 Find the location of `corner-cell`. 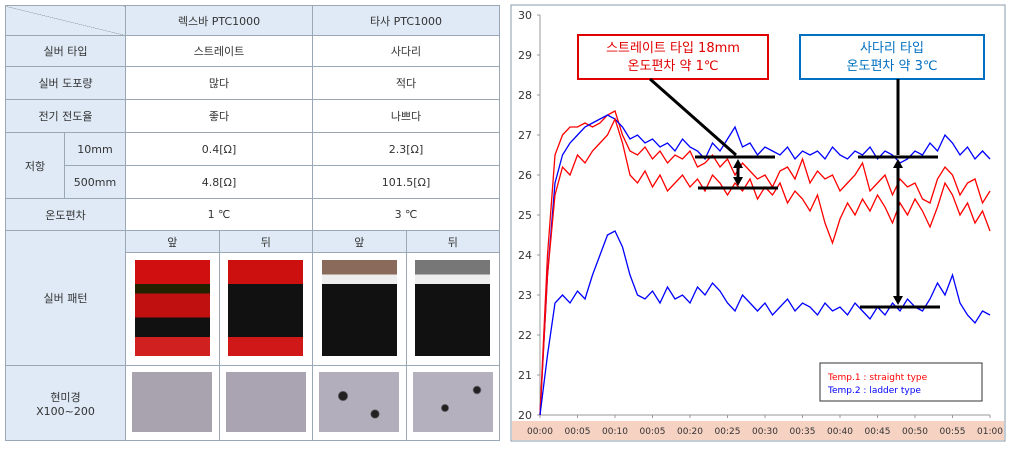

corner-cell is located at coordinates (65, 20).